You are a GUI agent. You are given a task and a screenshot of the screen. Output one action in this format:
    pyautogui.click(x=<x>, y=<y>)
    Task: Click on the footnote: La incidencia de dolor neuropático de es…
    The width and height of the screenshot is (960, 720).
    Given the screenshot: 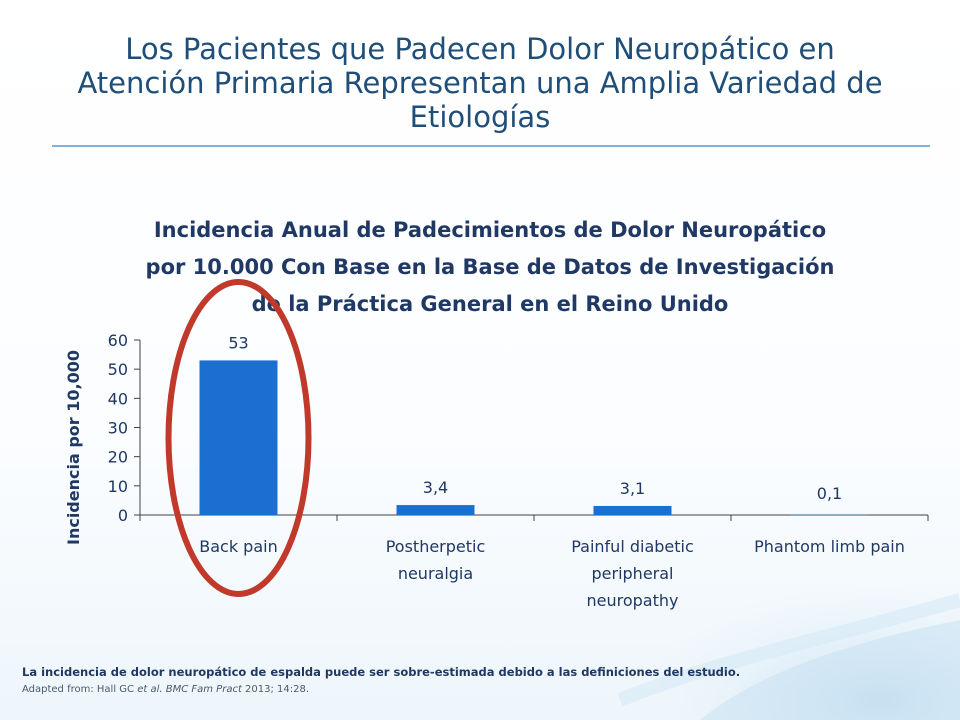 What is the action you would take?
    pyautogui.click(x=381, y=672)
    